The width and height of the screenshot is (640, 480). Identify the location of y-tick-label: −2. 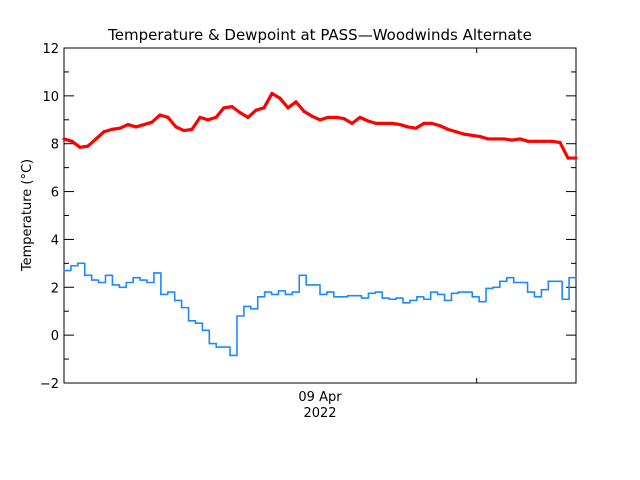
(49, 384).